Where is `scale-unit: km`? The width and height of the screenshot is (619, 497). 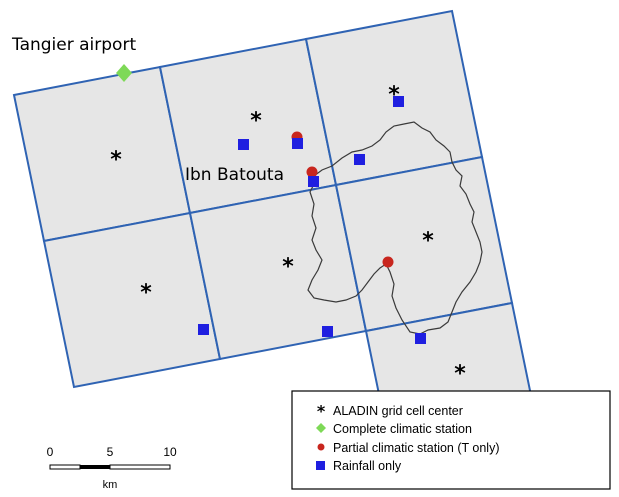 scale-unit: km is located at coordinates (110, 485).